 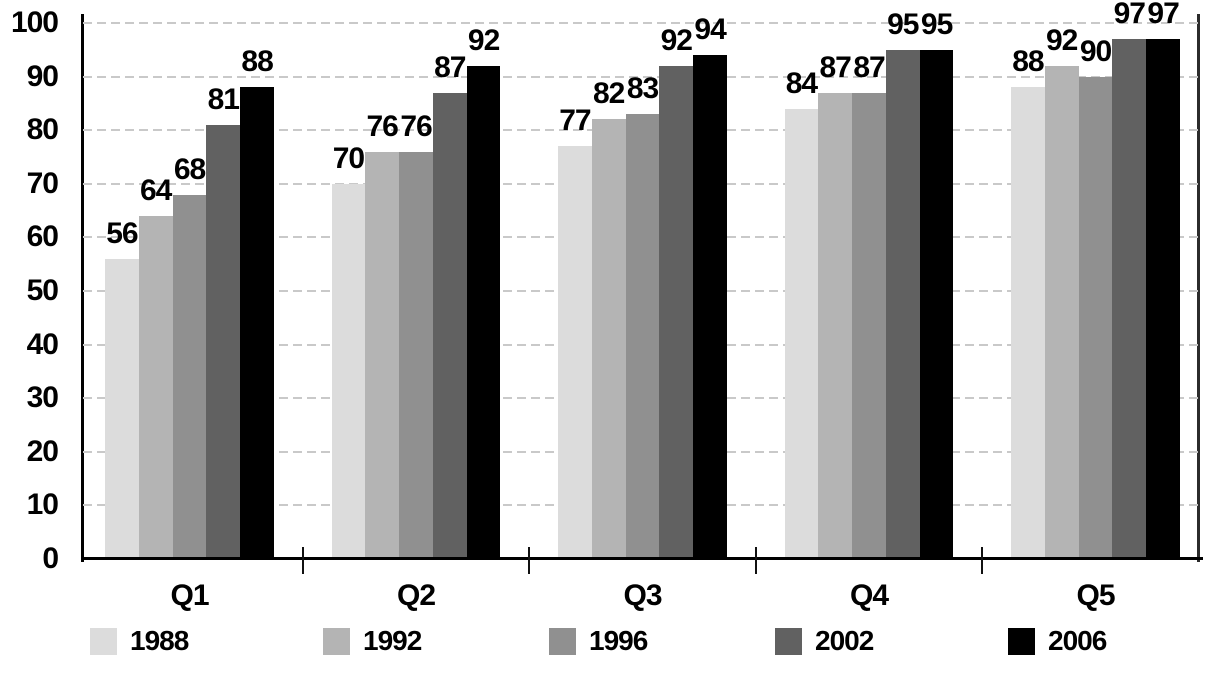 What do you see at coordinates (902, 304) in the screenshot?
I see `bar-2002-Q4` at bounding box center [902, 304].